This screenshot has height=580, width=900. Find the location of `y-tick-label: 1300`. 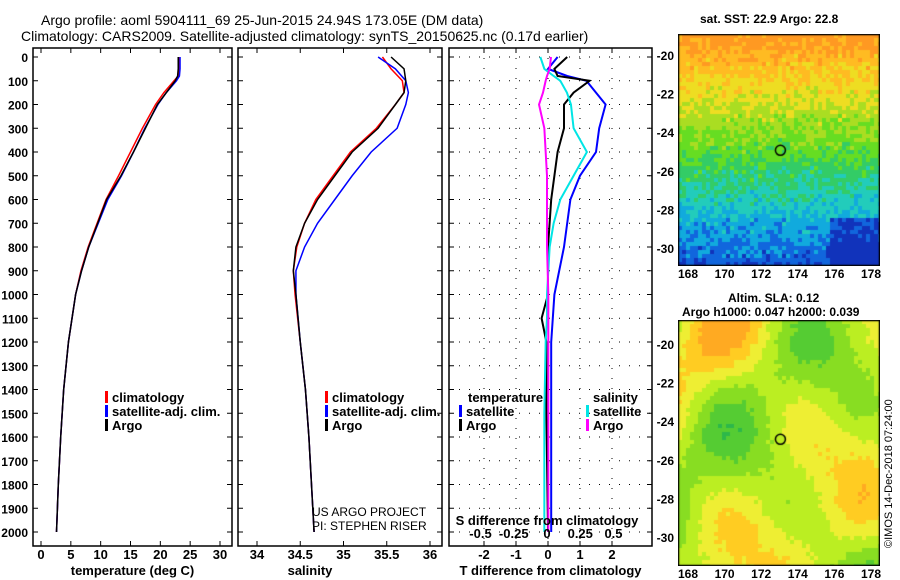

y-tick-label: 1300 is located at coordinates (14, 367).